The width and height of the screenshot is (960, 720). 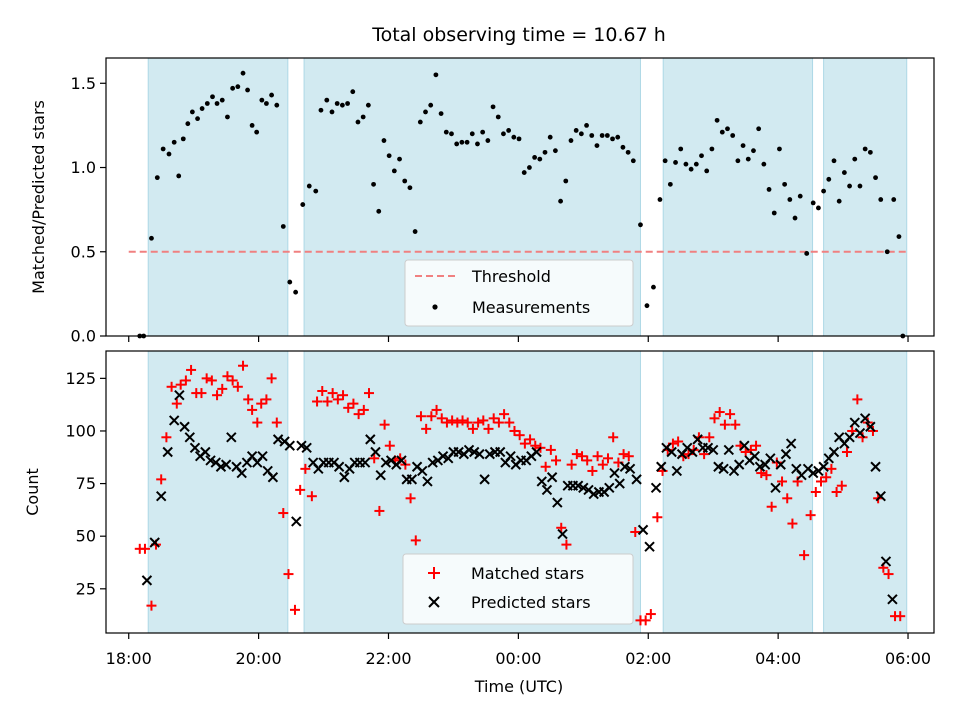 What do you see at coordinates (518, 658) in the screenshot?
I see `xtick-label: 00:00` at bounding box center [518, 658].